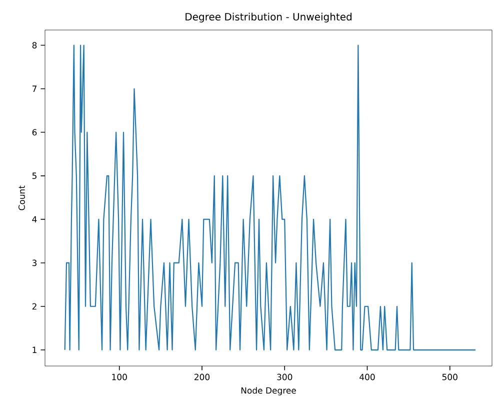 The height and width of the screenshot is (408, 494). Describe the element at coordinates (34, 349) in the screenshot. I see `y-tick-label: 1` at that location.